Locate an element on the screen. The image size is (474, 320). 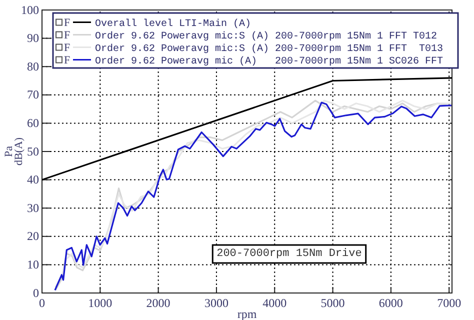
x-tick-label: 5000 is located at coordinates (332, 303).